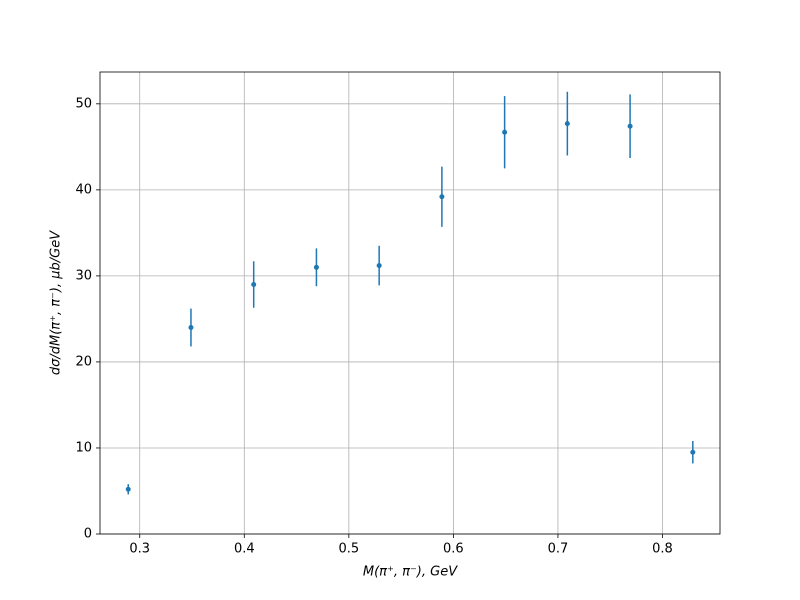  Describe the element at coordinates (83, 361) in the screenshot. I see `y-tick-label: 20` at that location.